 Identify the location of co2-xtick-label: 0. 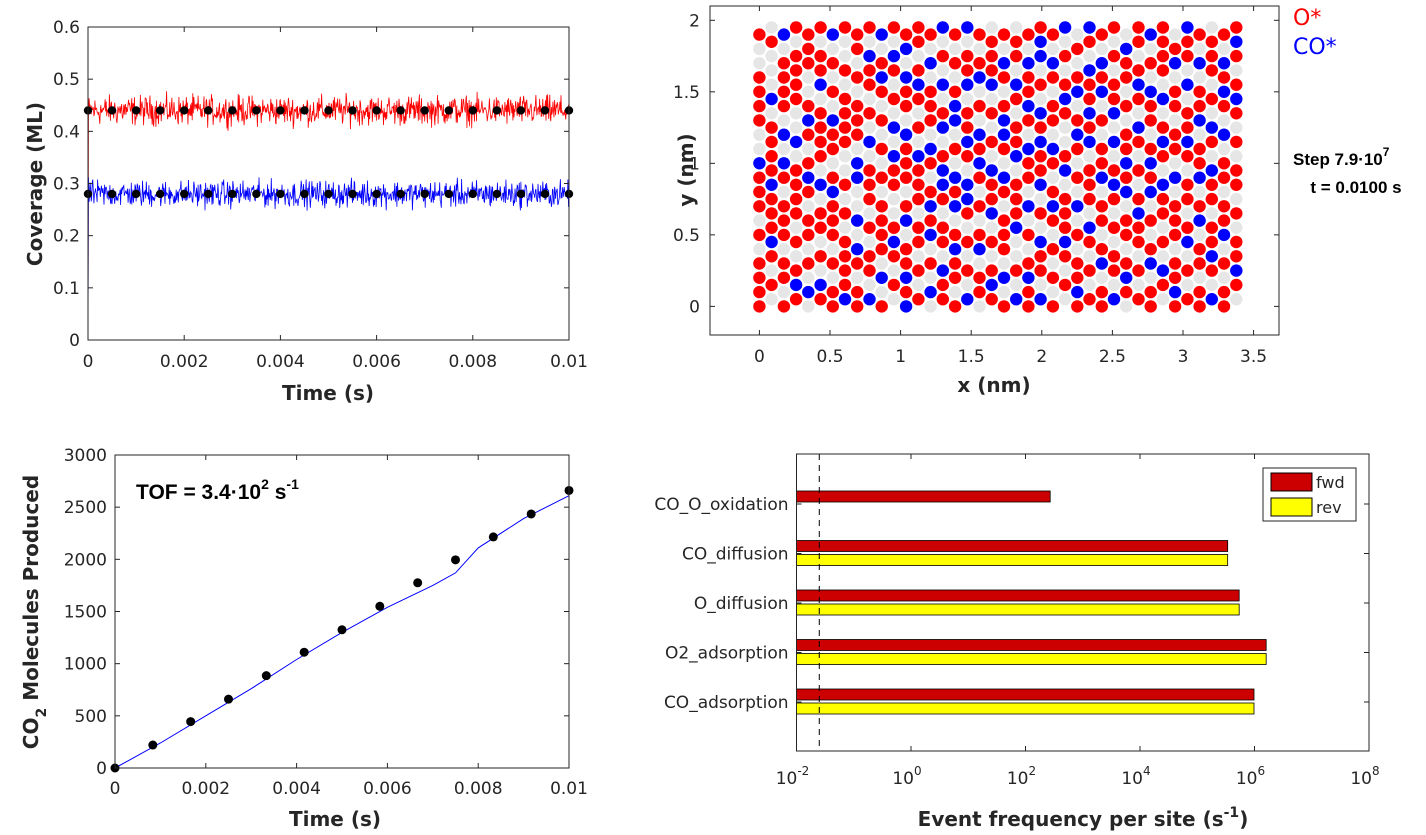
(115, 789).